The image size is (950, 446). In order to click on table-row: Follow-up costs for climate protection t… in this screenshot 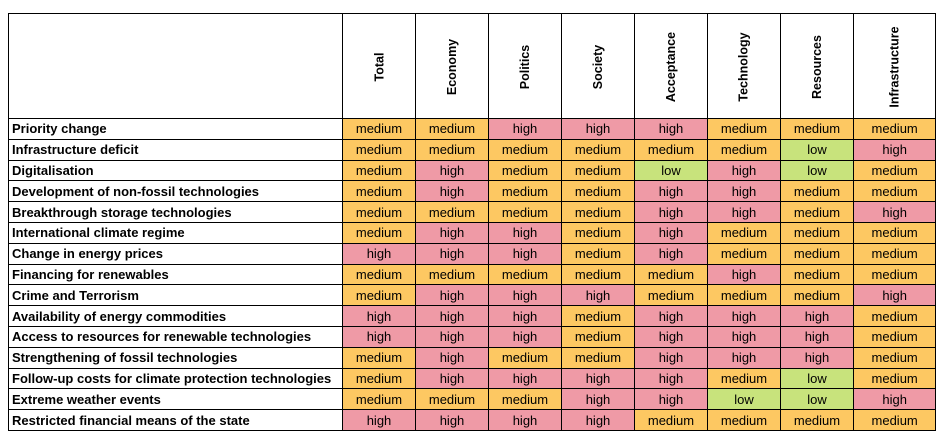, I will do `click(472, 378)`.